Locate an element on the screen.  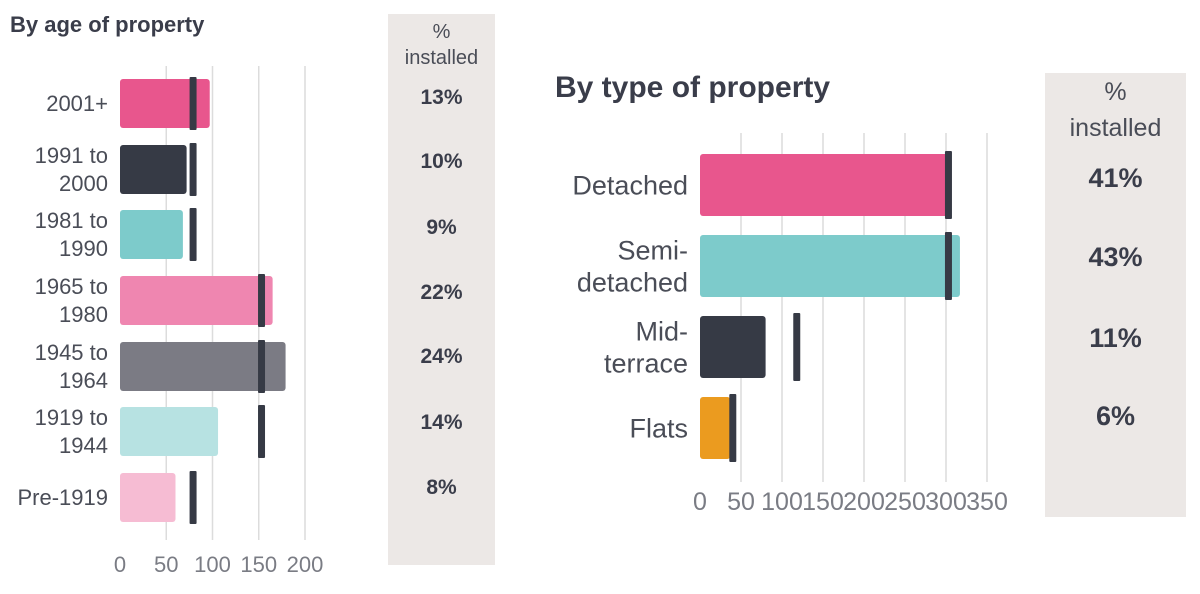
type-pct-header: % is located at coordinates (1115, 92).